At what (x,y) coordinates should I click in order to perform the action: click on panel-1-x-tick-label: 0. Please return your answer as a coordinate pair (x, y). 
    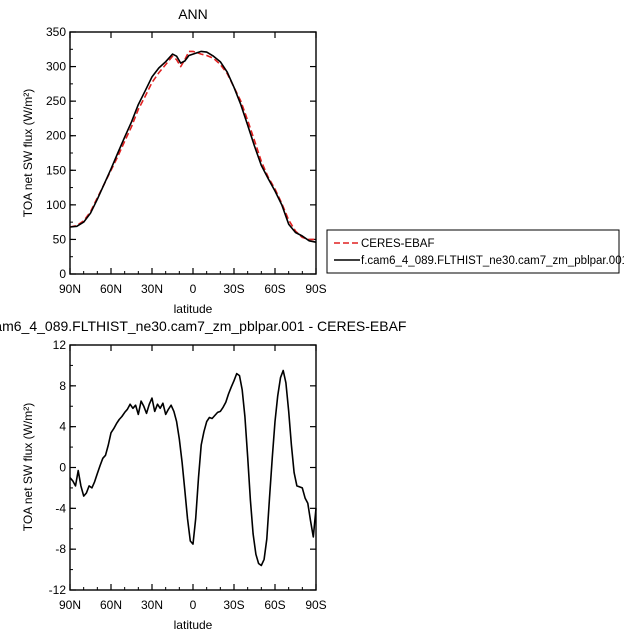
    Looking at the image, I should click on (193, 289).